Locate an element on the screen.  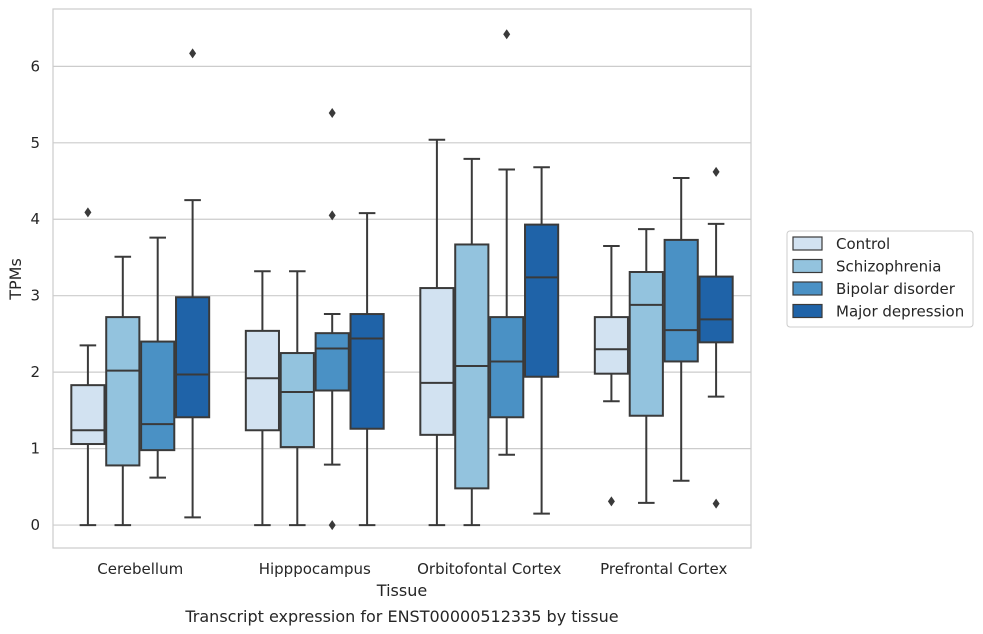
y-tick-label: 3 is located at coordinates (35, 296).